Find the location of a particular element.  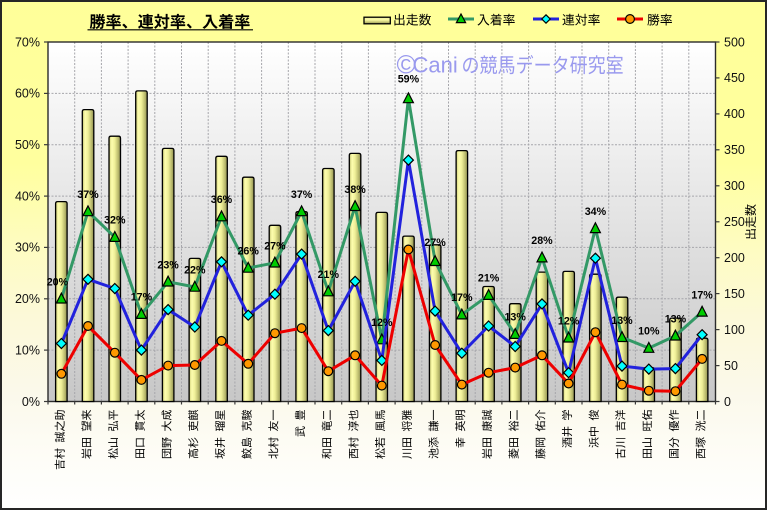

svg-text: 32% is located at coordinates (115, 221).